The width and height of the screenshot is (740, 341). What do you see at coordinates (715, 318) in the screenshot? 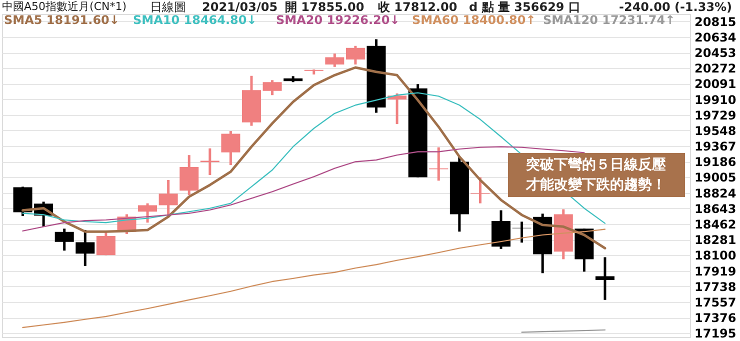
I see `y-tick-label: 17376` at bounding box center [715, 318].